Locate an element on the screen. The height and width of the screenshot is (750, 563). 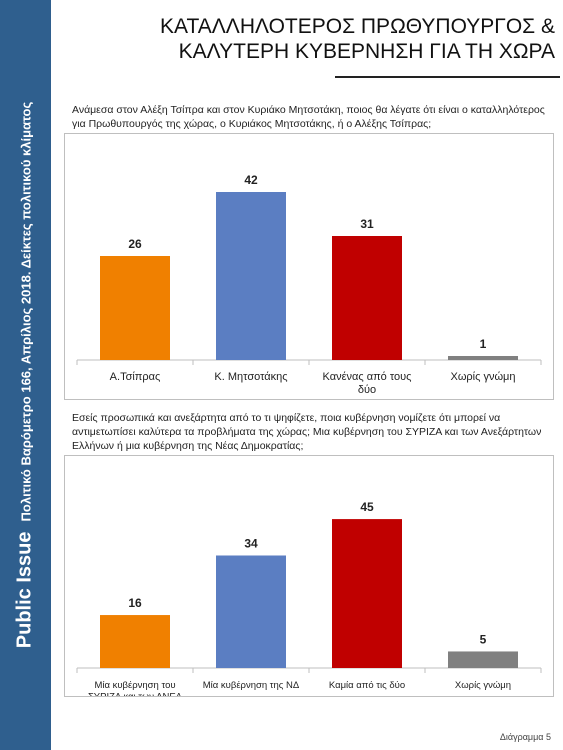
chart-1-value-label: 31 is located at coordinates (367, 224).